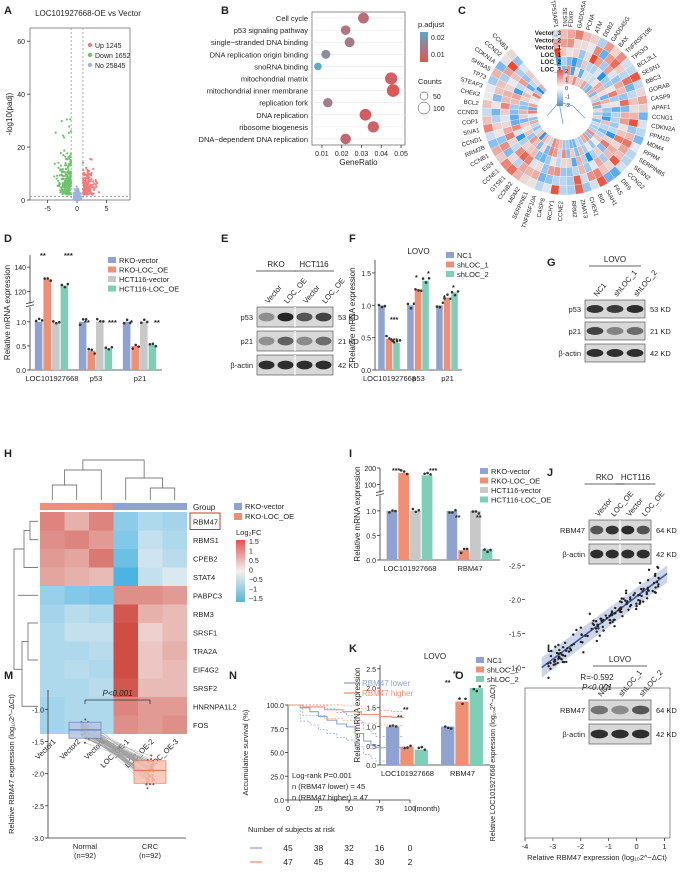  I want to click on circ-heatmap-cell, so click(505, 118).